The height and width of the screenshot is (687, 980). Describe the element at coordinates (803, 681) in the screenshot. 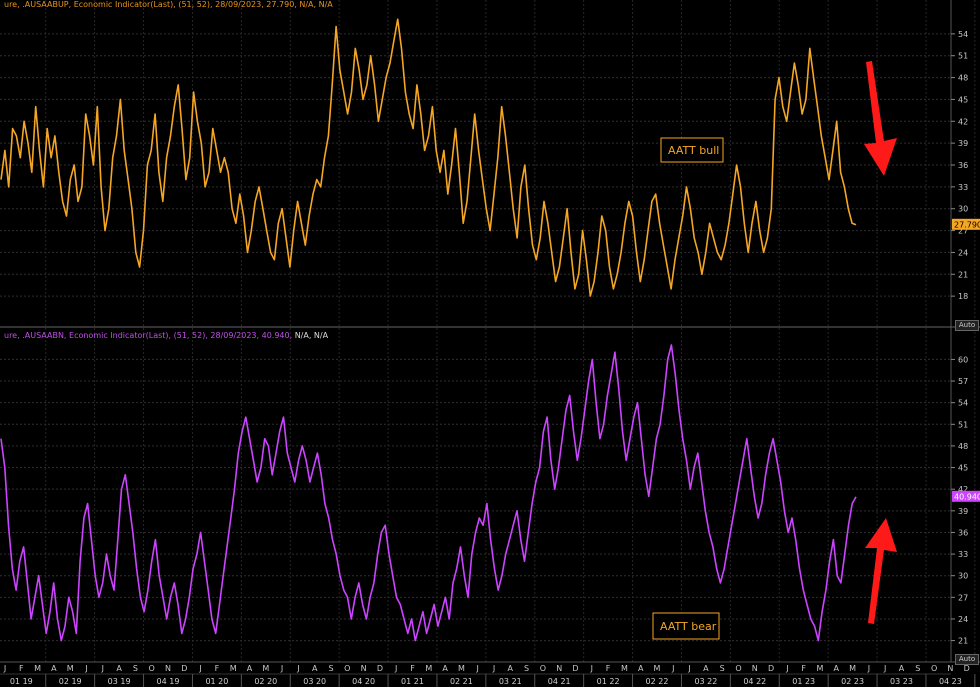

I see `x-quarter-label: 01 23` at that location.